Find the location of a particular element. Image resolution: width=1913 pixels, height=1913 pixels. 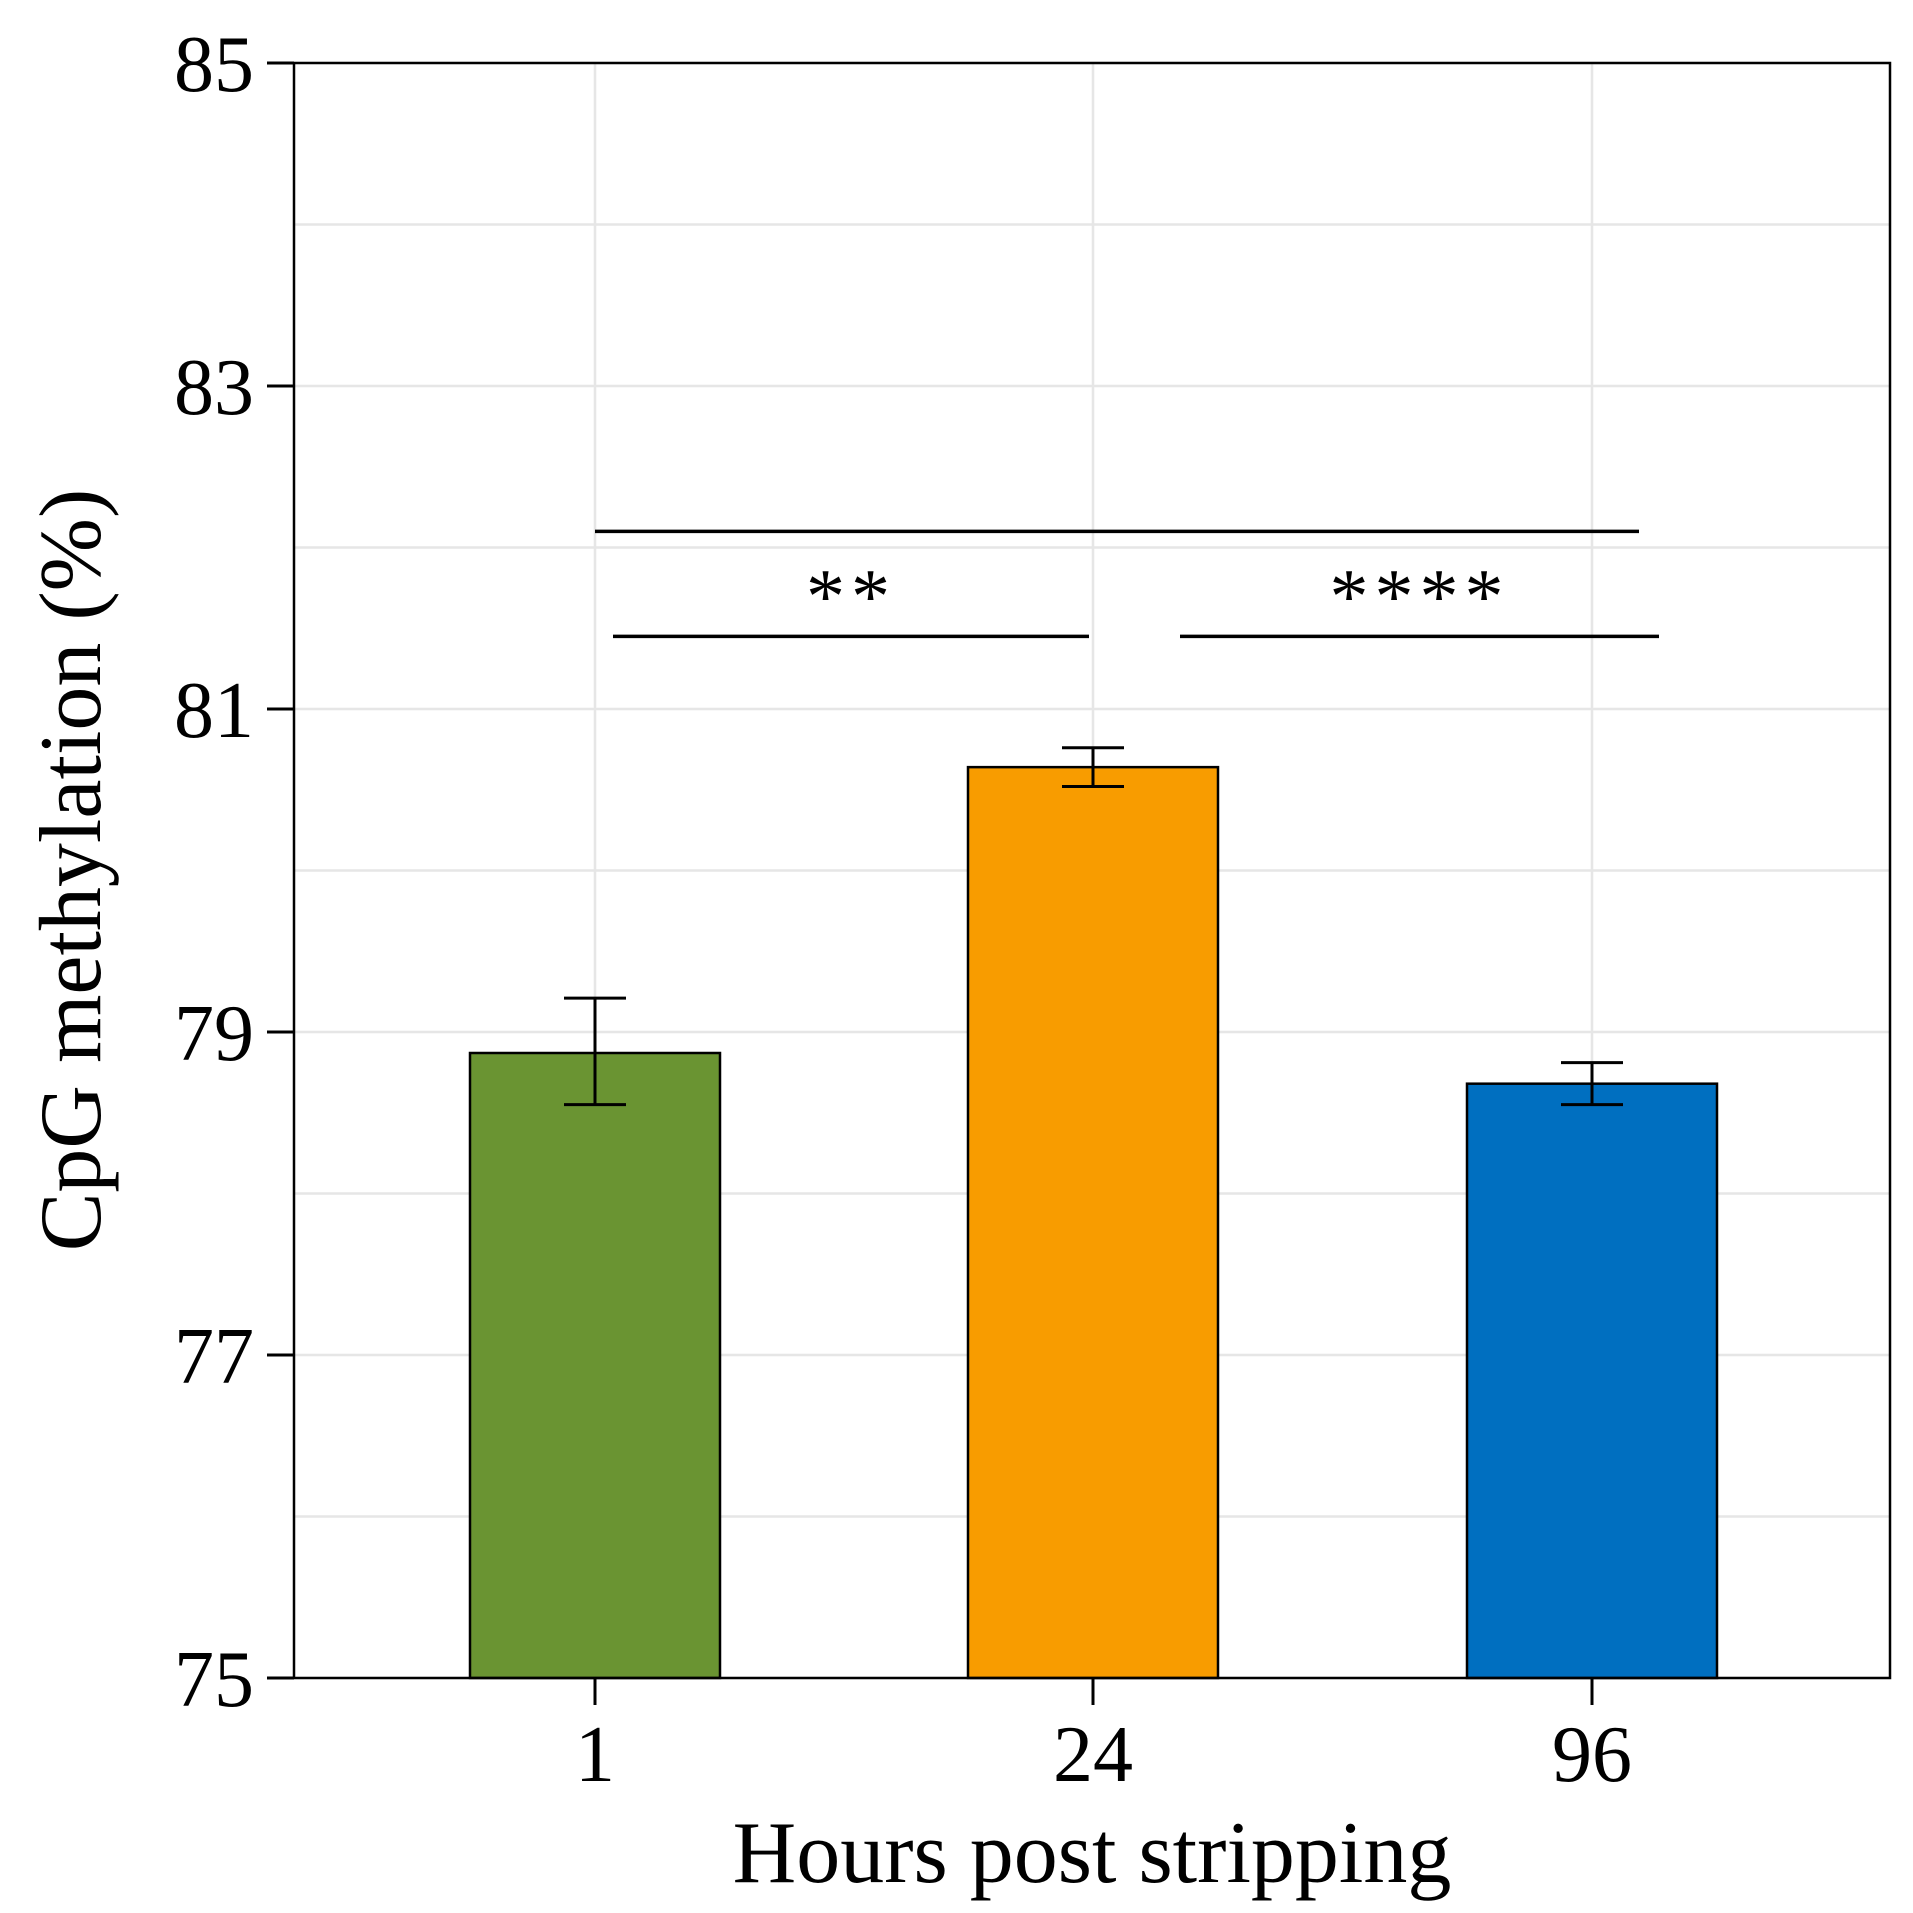

y-tick-label: 81 is located at coordinates (214, 711).